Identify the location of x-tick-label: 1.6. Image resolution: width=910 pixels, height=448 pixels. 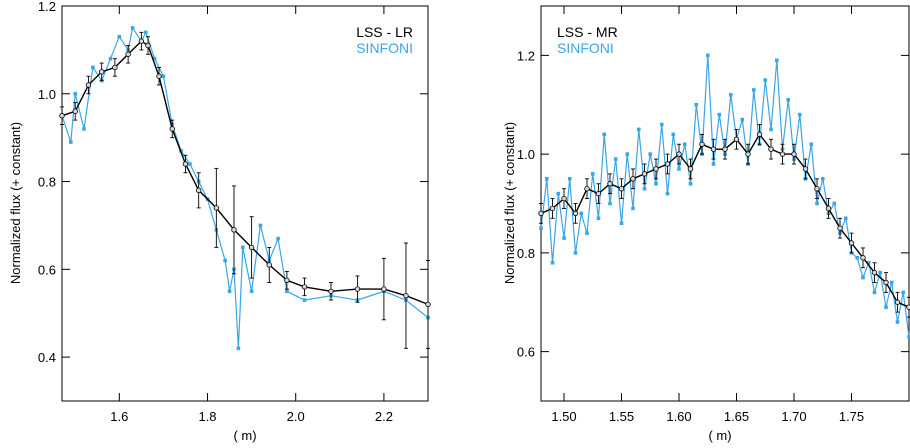
(119, 416).